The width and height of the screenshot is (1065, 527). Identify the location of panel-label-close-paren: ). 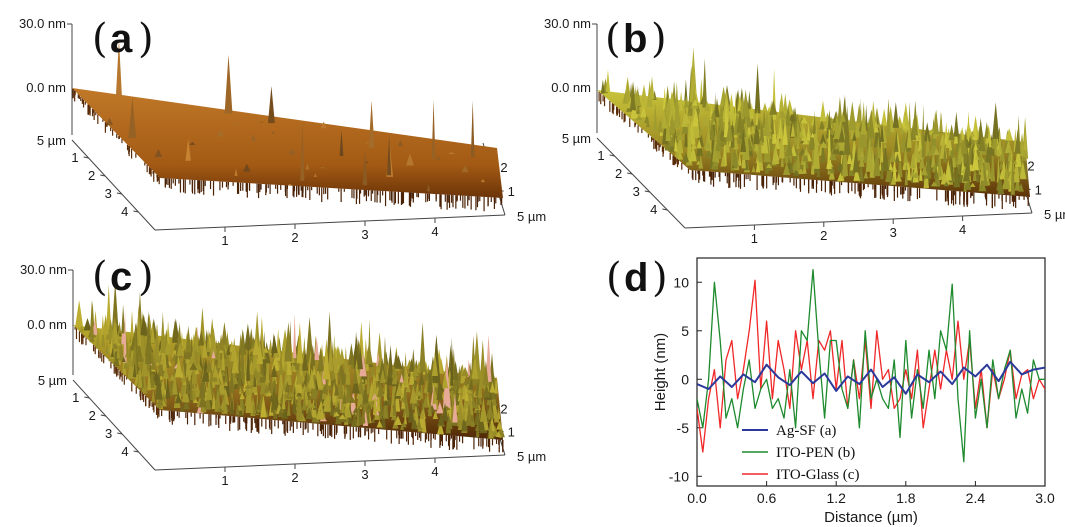
(146, 39).